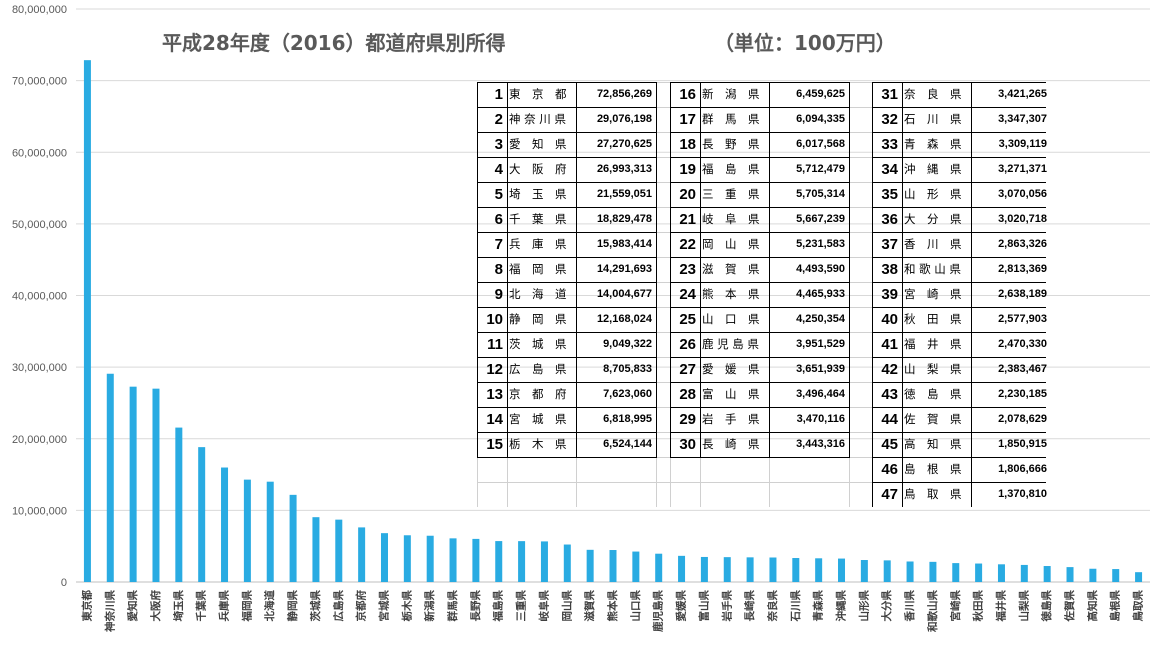 Image resolution: width=1156 pixels, height=650 pixels. What do you see at coordinates (1022, 344) in the screenshot?
I see `table-value: 2,470,330` at bounding box center [1022, 344].